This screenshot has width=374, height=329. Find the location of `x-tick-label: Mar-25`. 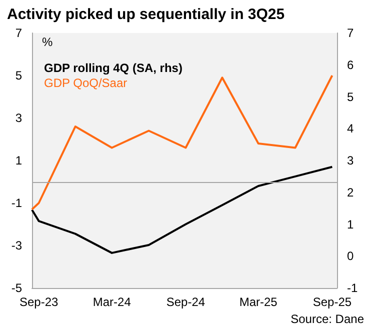

x-tick-label: Mar-25 is located at coordinates (258, 302).